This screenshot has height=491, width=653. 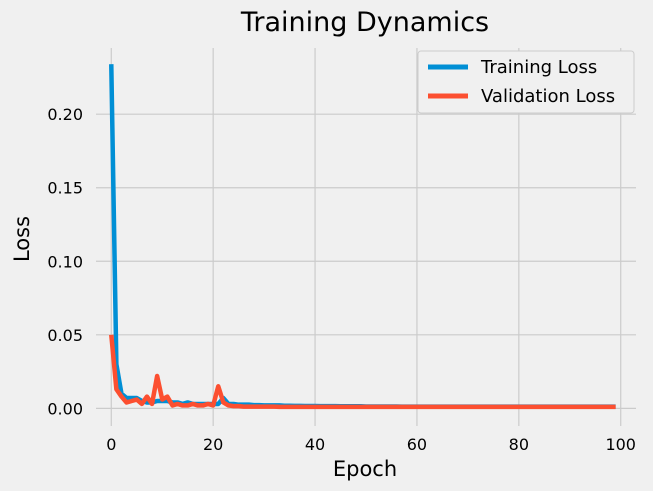 What do you see at coordinates (65, 188) in the screenshot?
I see `y-tick-label: 0.15` at bounding box center [65, 188].